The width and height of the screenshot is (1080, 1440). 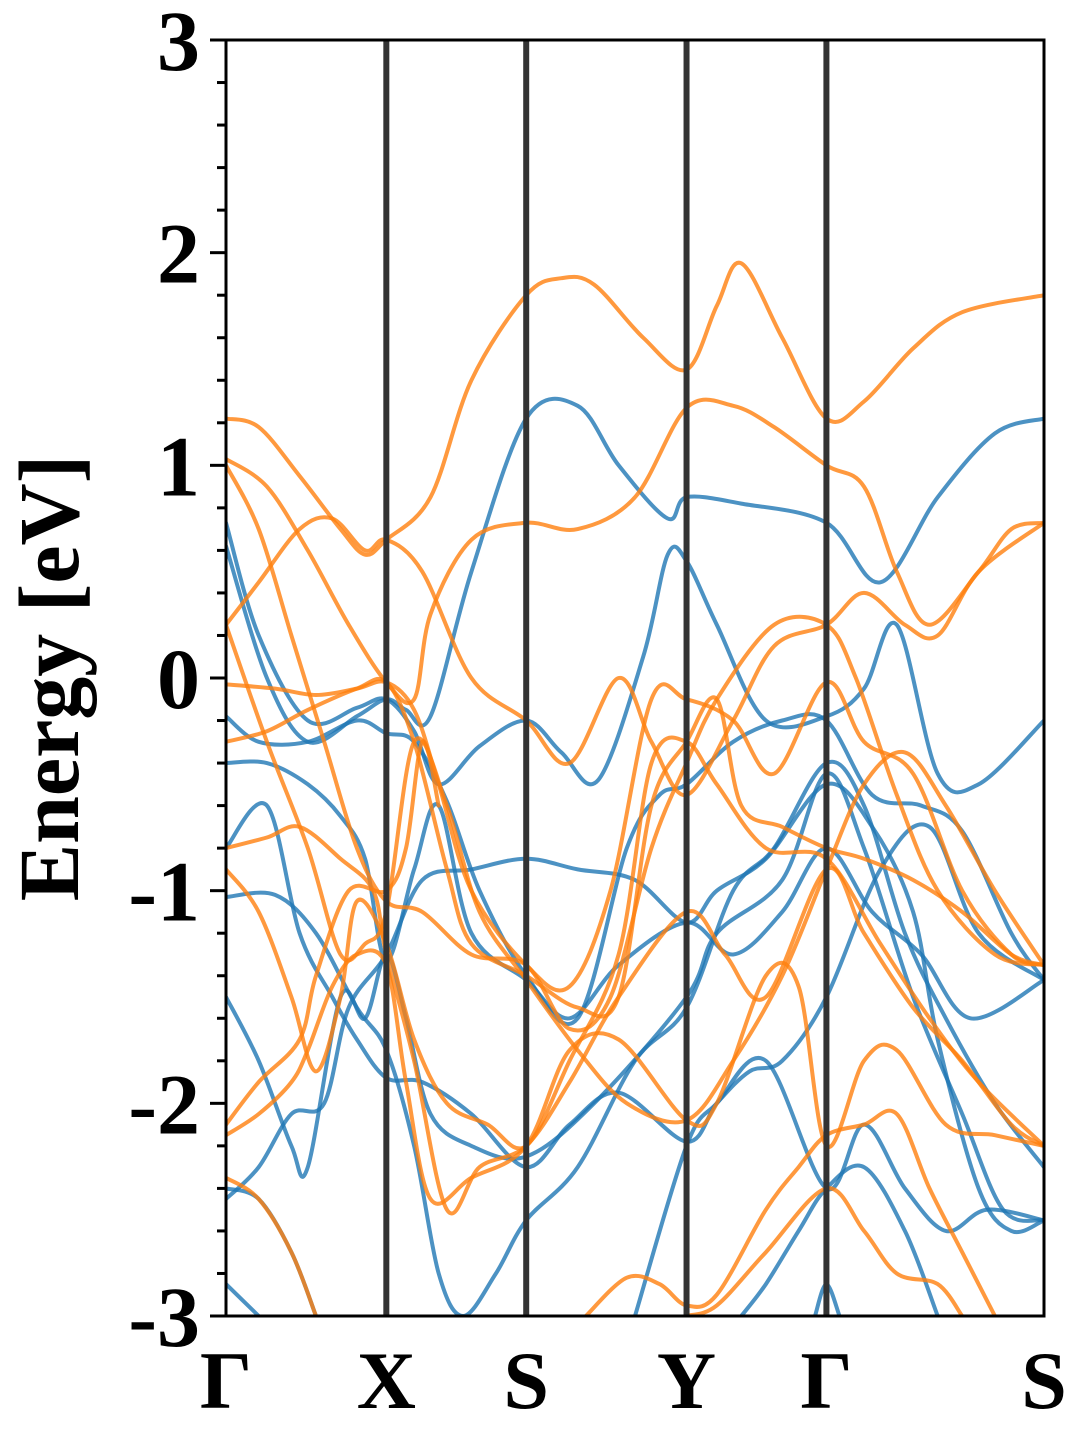 What do you see at coordinates (164, 1104) in the screenshot?
I see `y-tick-label-1: -2` at bounding box center [164, 1104].